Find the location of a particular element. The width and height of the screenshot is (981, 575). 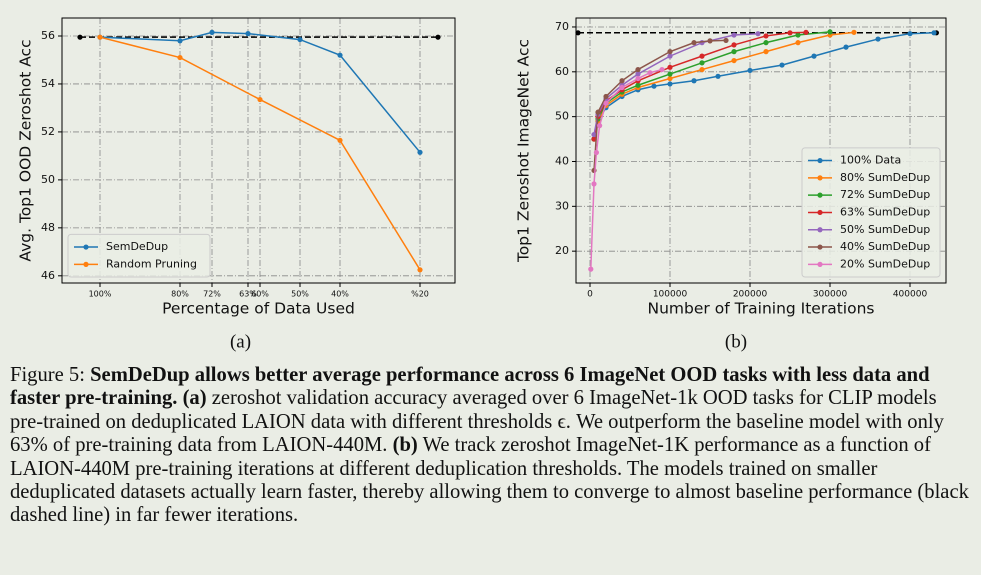

legend-label: SemDeDup is located at coordinates (137, 246).